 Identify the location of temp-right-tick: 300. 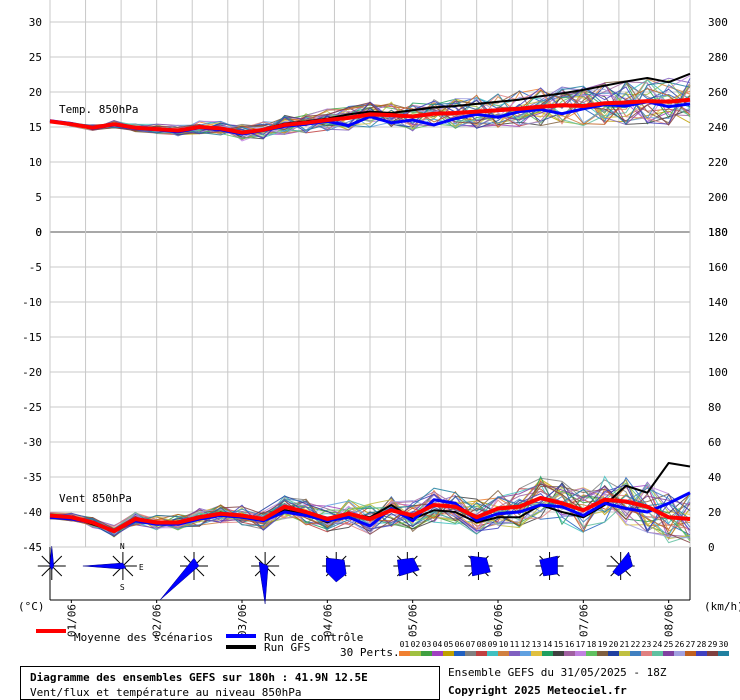
(718, 22).